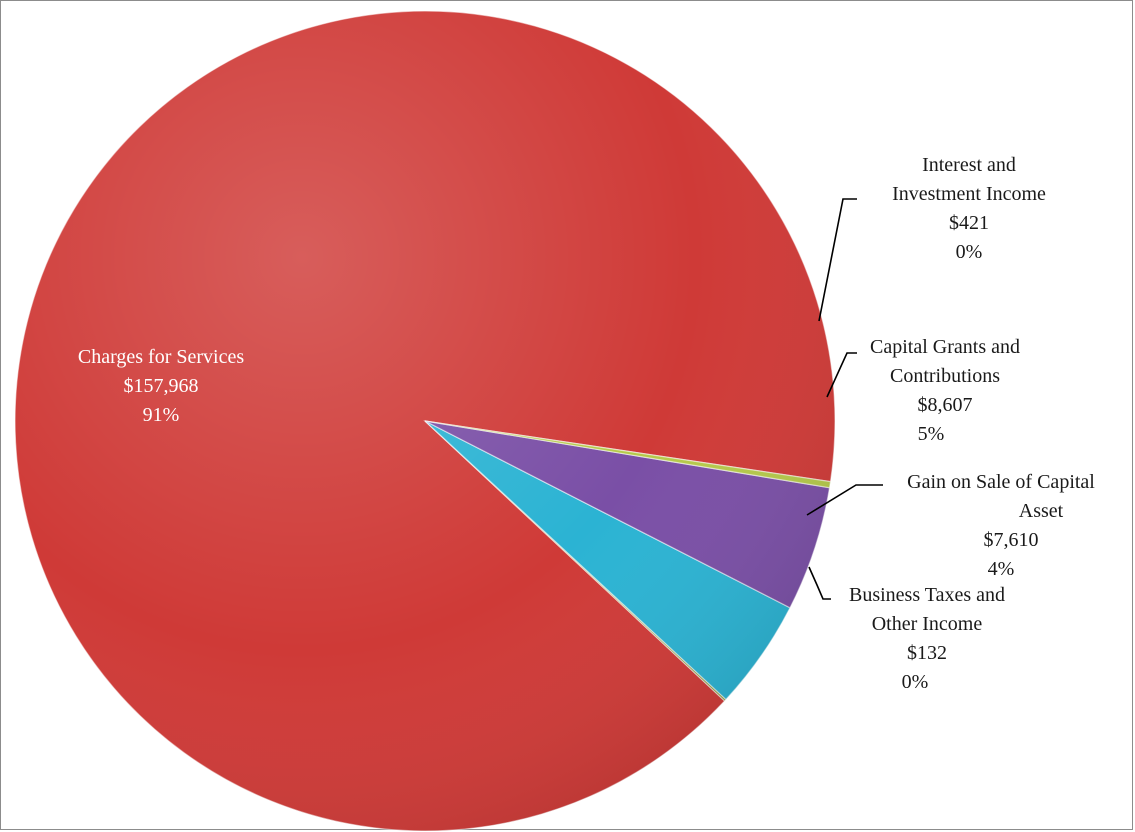 This screenshot has height=832, width=1135. I want to click on data-label-charges-for-services-line-1: Charges for Services, so click(161, 357).